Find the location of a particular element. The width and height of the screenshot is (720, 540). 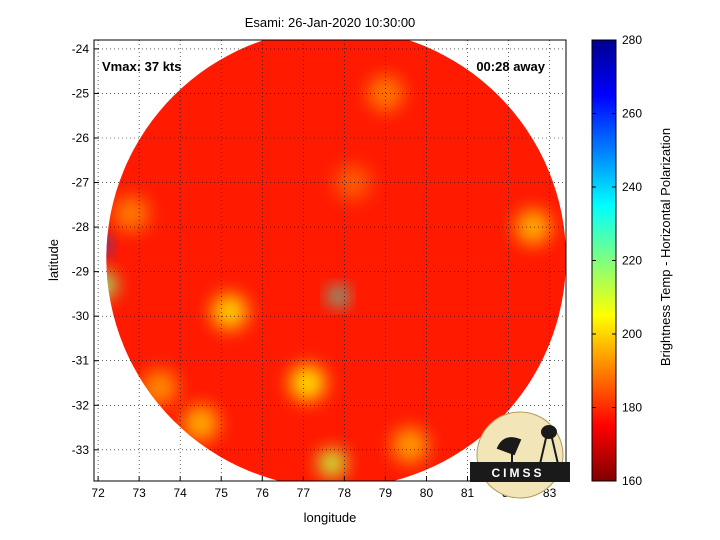

y-tick-label: -33 is located at coordinates (81, 450).